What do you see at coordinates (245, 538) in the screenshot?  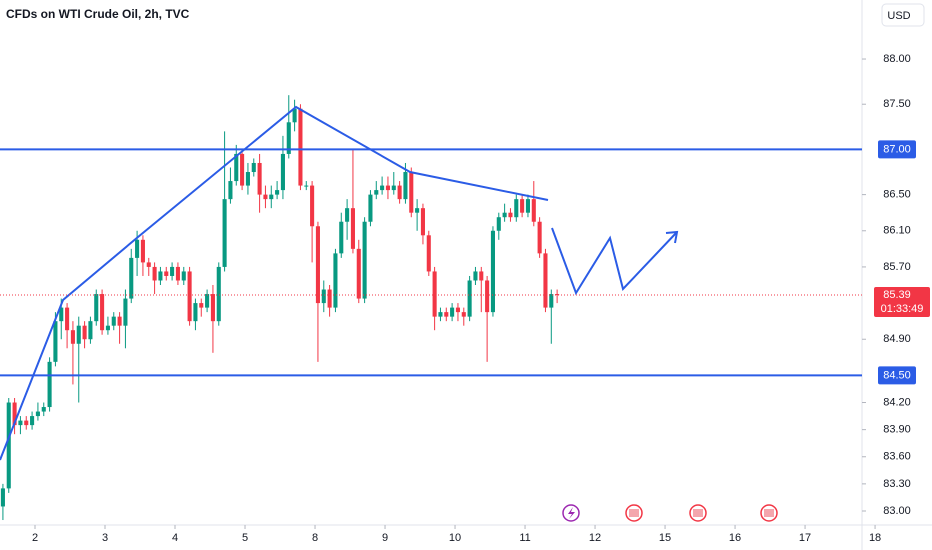 I see `x-tick-label: 5` at bounding box center [245, 538].